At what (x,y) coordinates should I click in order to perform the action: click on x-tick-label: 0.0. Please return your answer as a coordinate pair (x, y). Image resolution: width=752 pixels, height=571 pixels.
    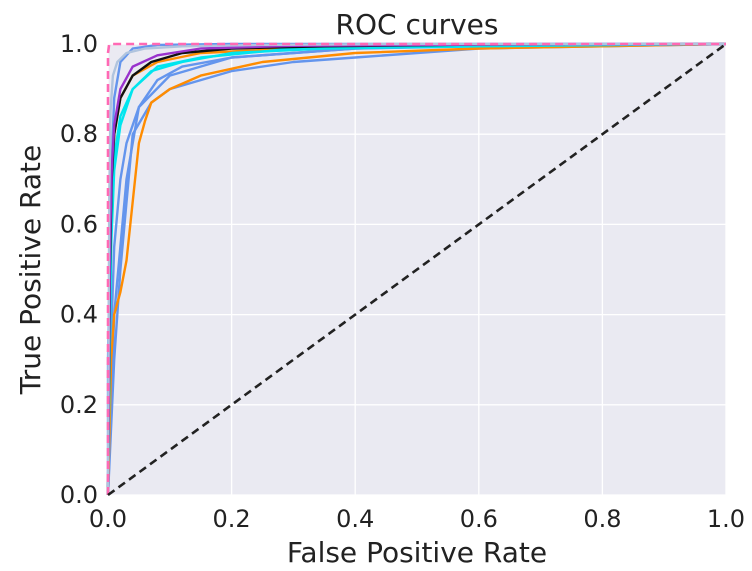
    Looking at the image, I should click on (108, 519).